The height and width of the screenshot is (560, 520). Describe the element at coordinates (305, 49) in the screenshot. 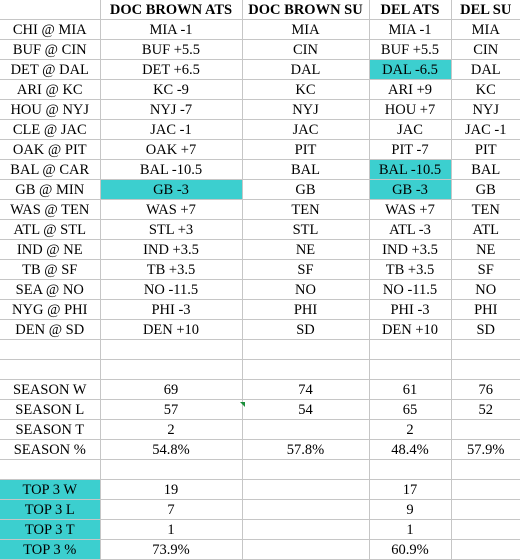

I see `pick-cell: CIN` at that location.